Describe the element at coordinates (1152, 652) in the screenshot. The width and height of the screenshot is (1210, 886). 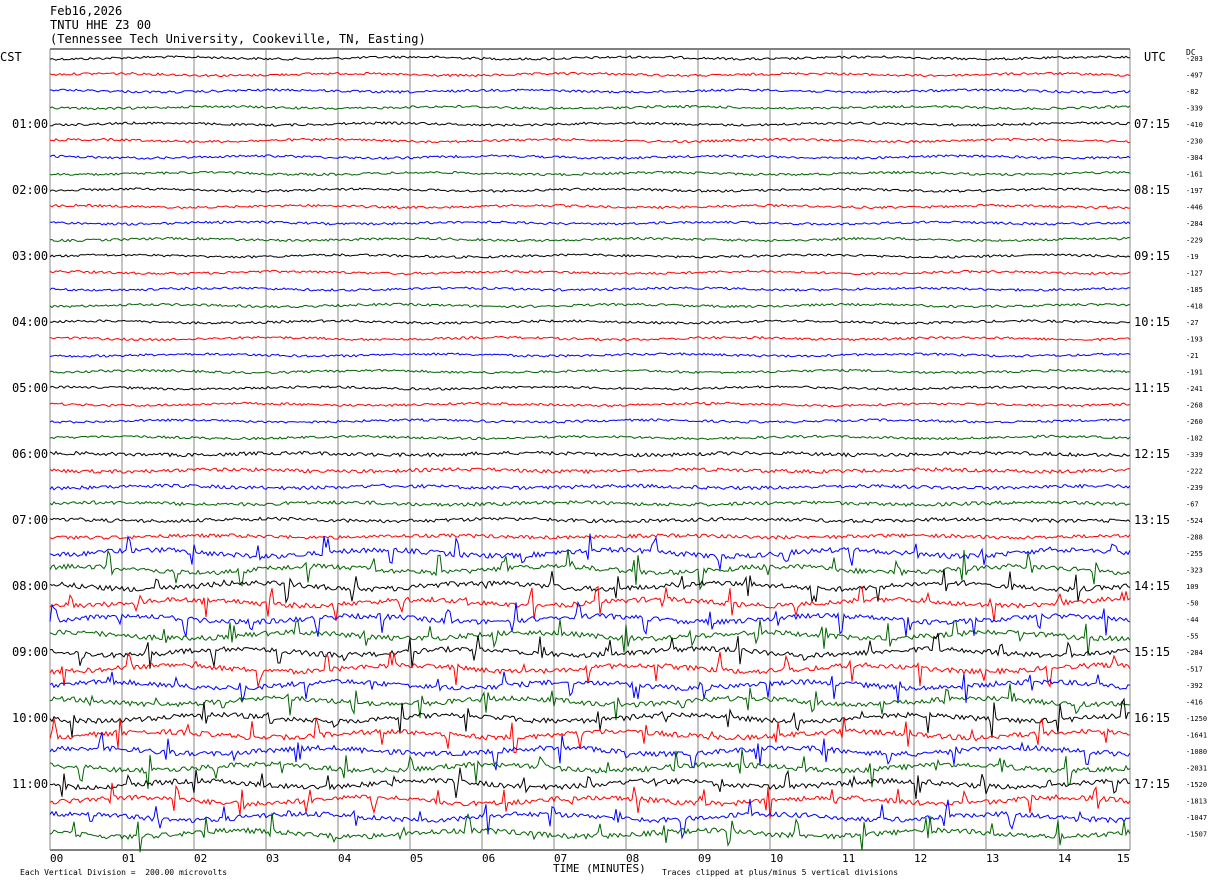
I see `utc-hour-label: 15:15` at that location.